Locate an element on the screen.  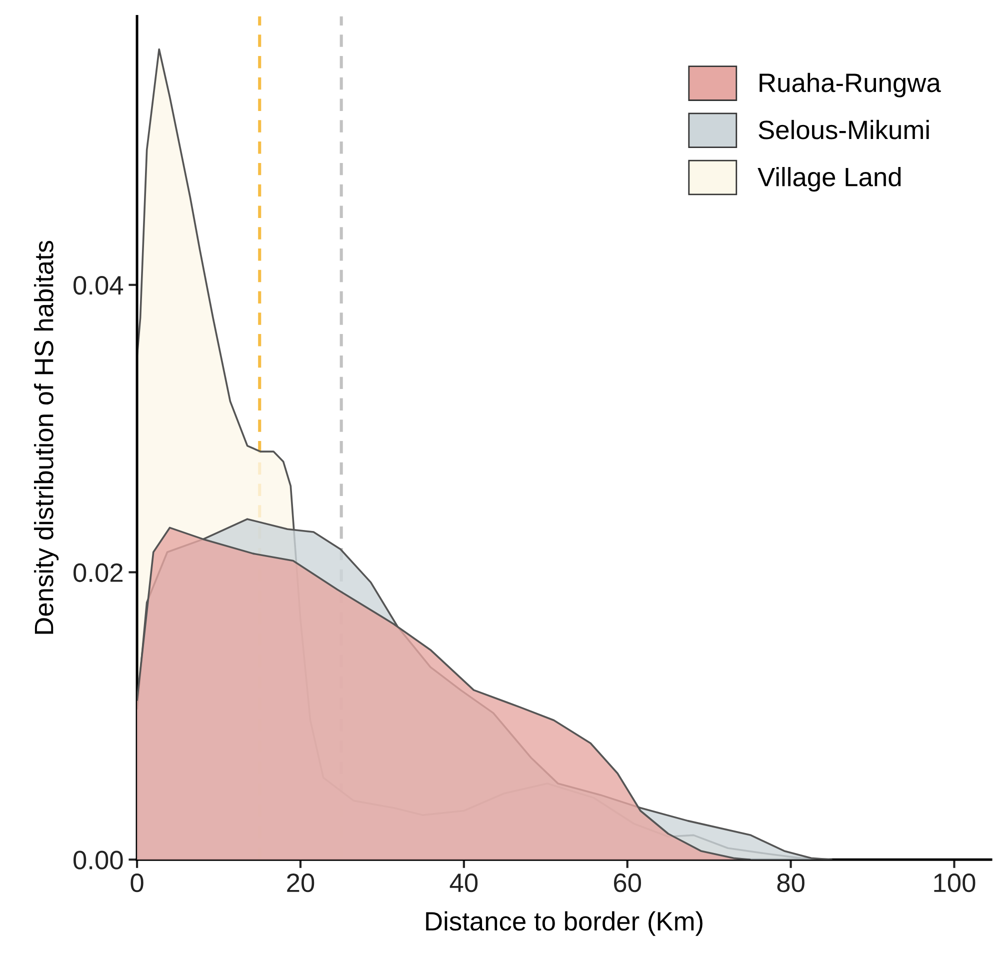
x-tick-label: 40 is located at coordinates (464, 882).